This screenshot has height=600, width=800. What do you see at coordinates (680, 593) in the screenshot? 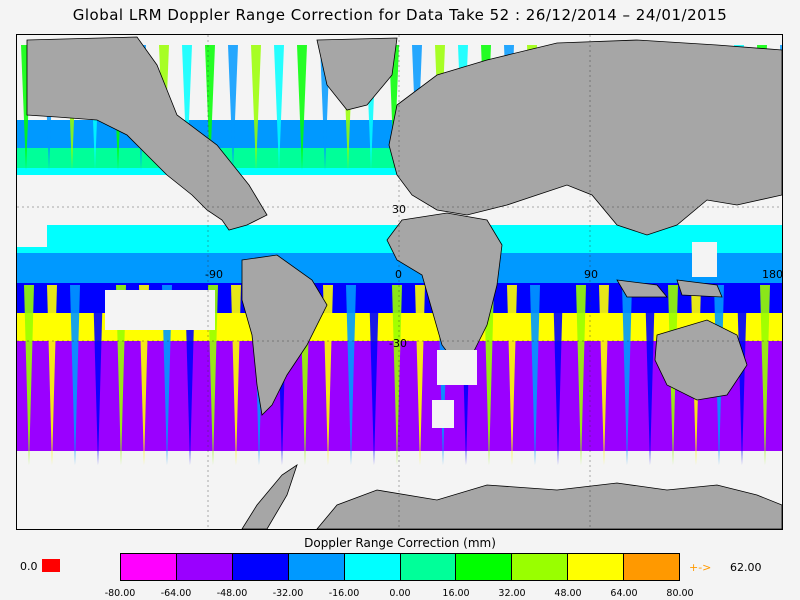
I see `colorbar-tick-label: 80.00` at bounding box center [680, 593].